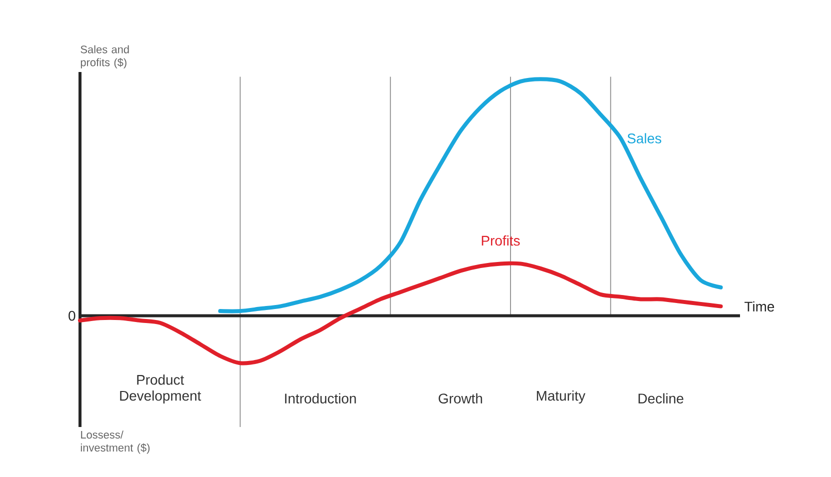 This screenshot has height=477, width=831. I want to click on series-label: Profits, so click(501, 240).